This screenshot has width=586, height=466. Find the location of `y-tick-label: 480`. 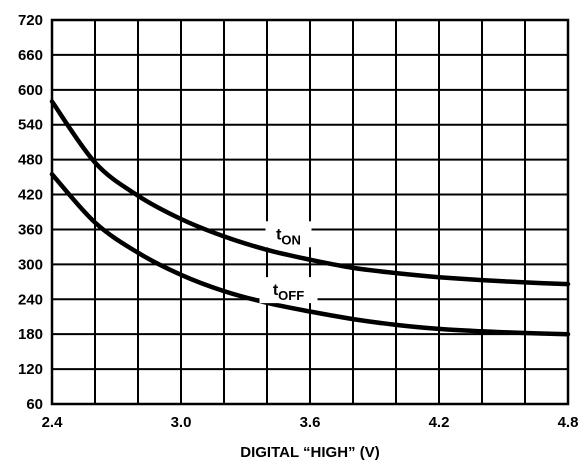

y-tick-label: 480 is located at coordinates (30, 160).